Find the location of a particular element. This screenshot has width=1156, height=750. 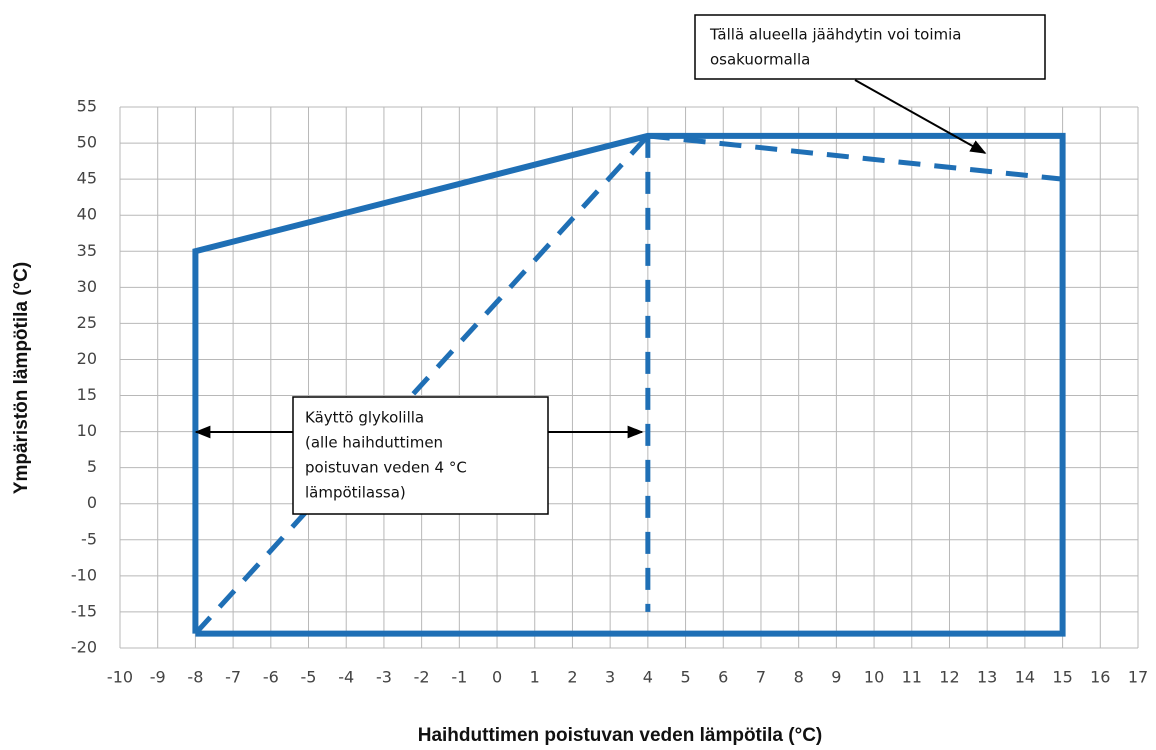

y-tick-label: 35 is located at coordinates (87, 250).